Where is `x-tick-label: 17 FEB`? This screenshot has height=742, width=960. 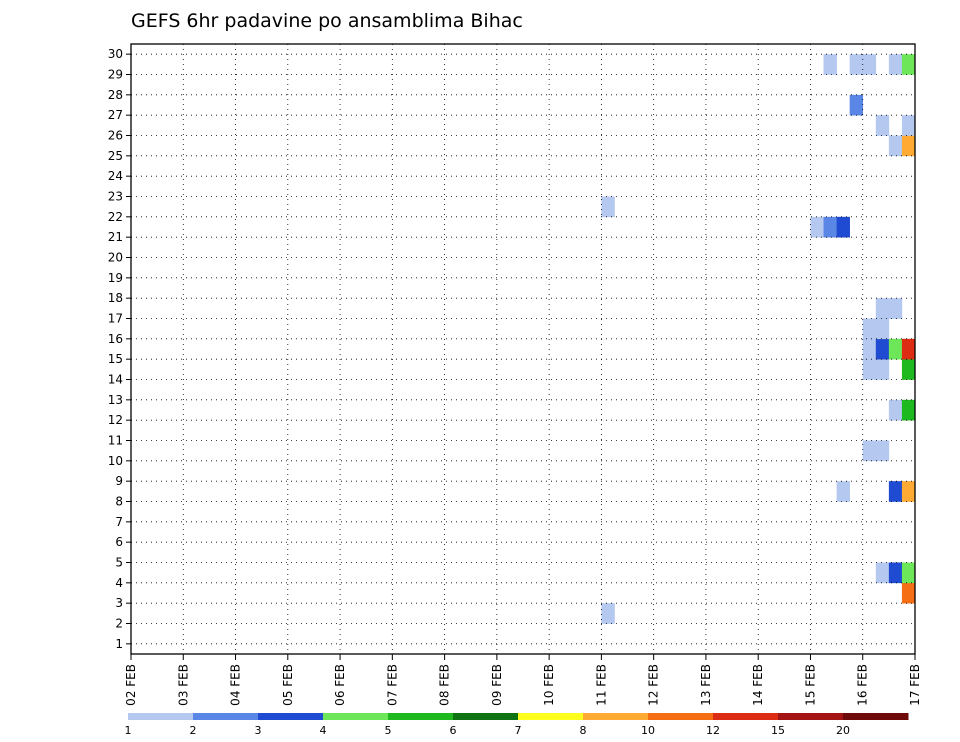 x-tick-label: 17 FEB is located at coordinates (915, 685).